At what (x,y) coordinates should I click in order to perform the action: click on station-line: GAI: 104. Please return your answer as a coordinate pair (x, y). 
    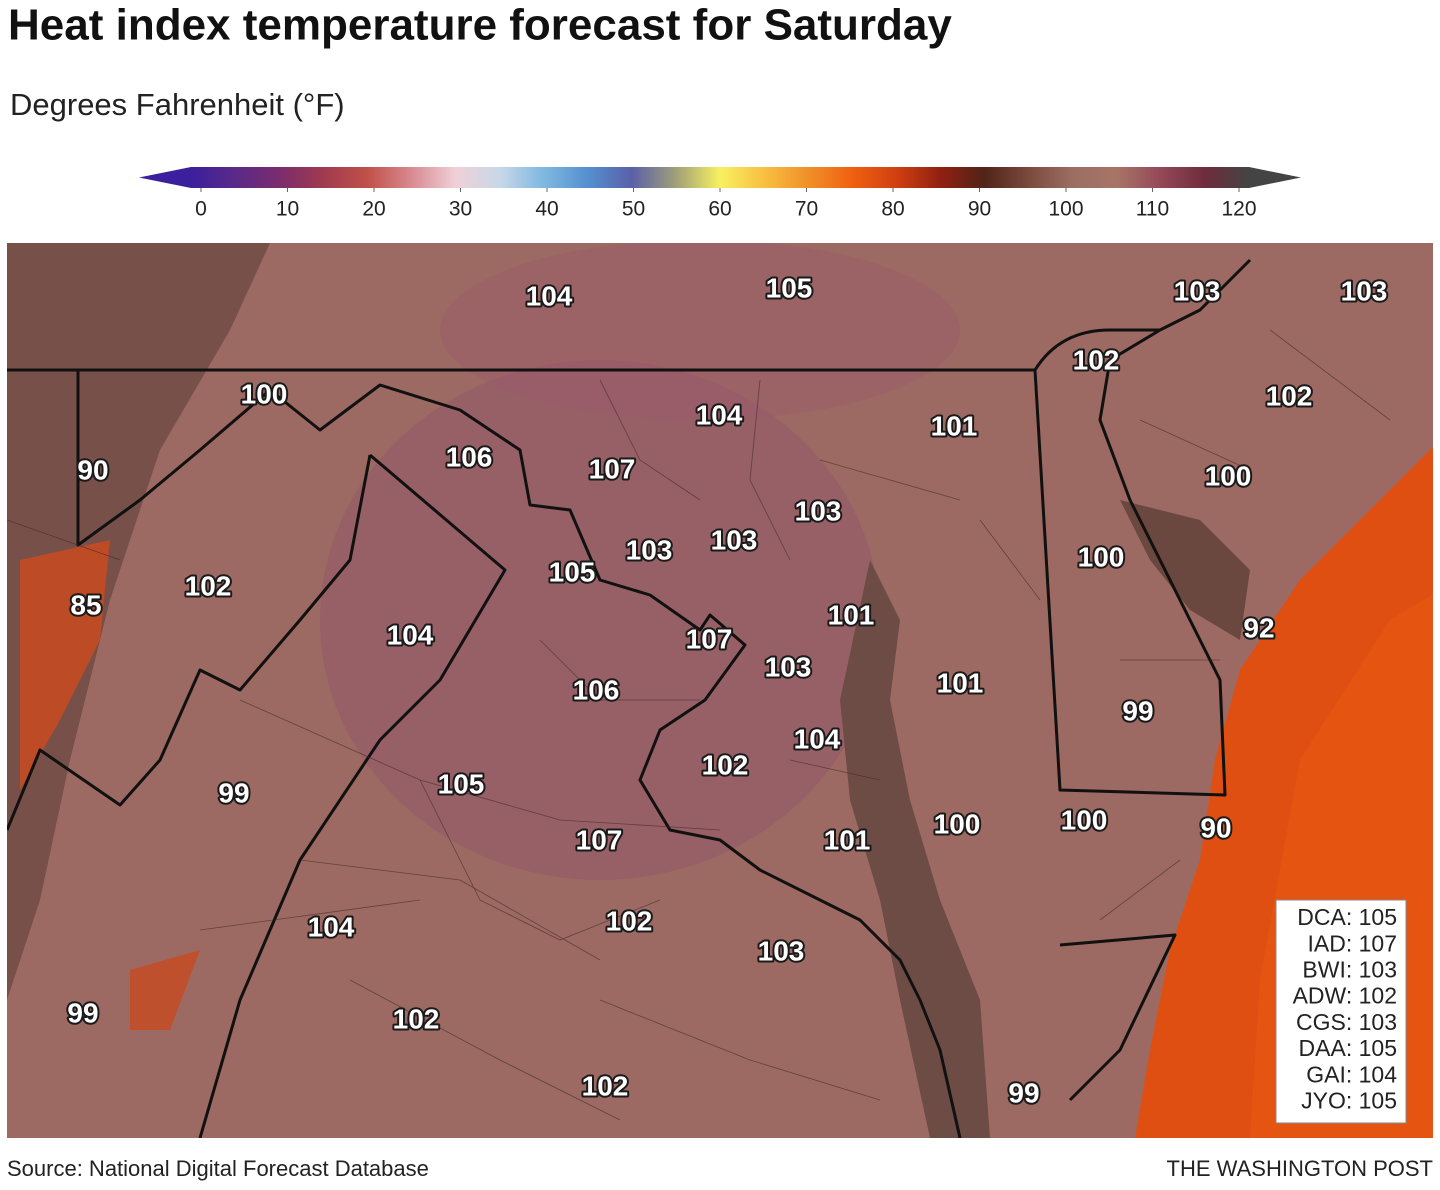
    Looking at the image, I should click on (1351, 1074).